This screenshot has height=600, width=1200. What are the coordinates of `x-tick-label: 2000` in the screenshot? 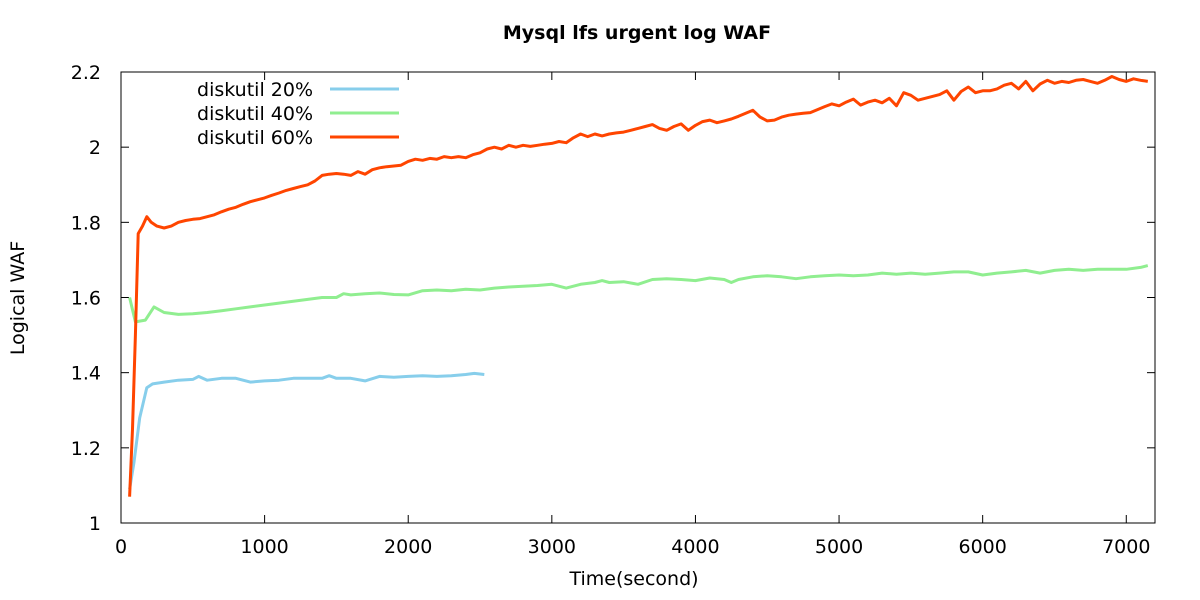 It's located at (408, 547).